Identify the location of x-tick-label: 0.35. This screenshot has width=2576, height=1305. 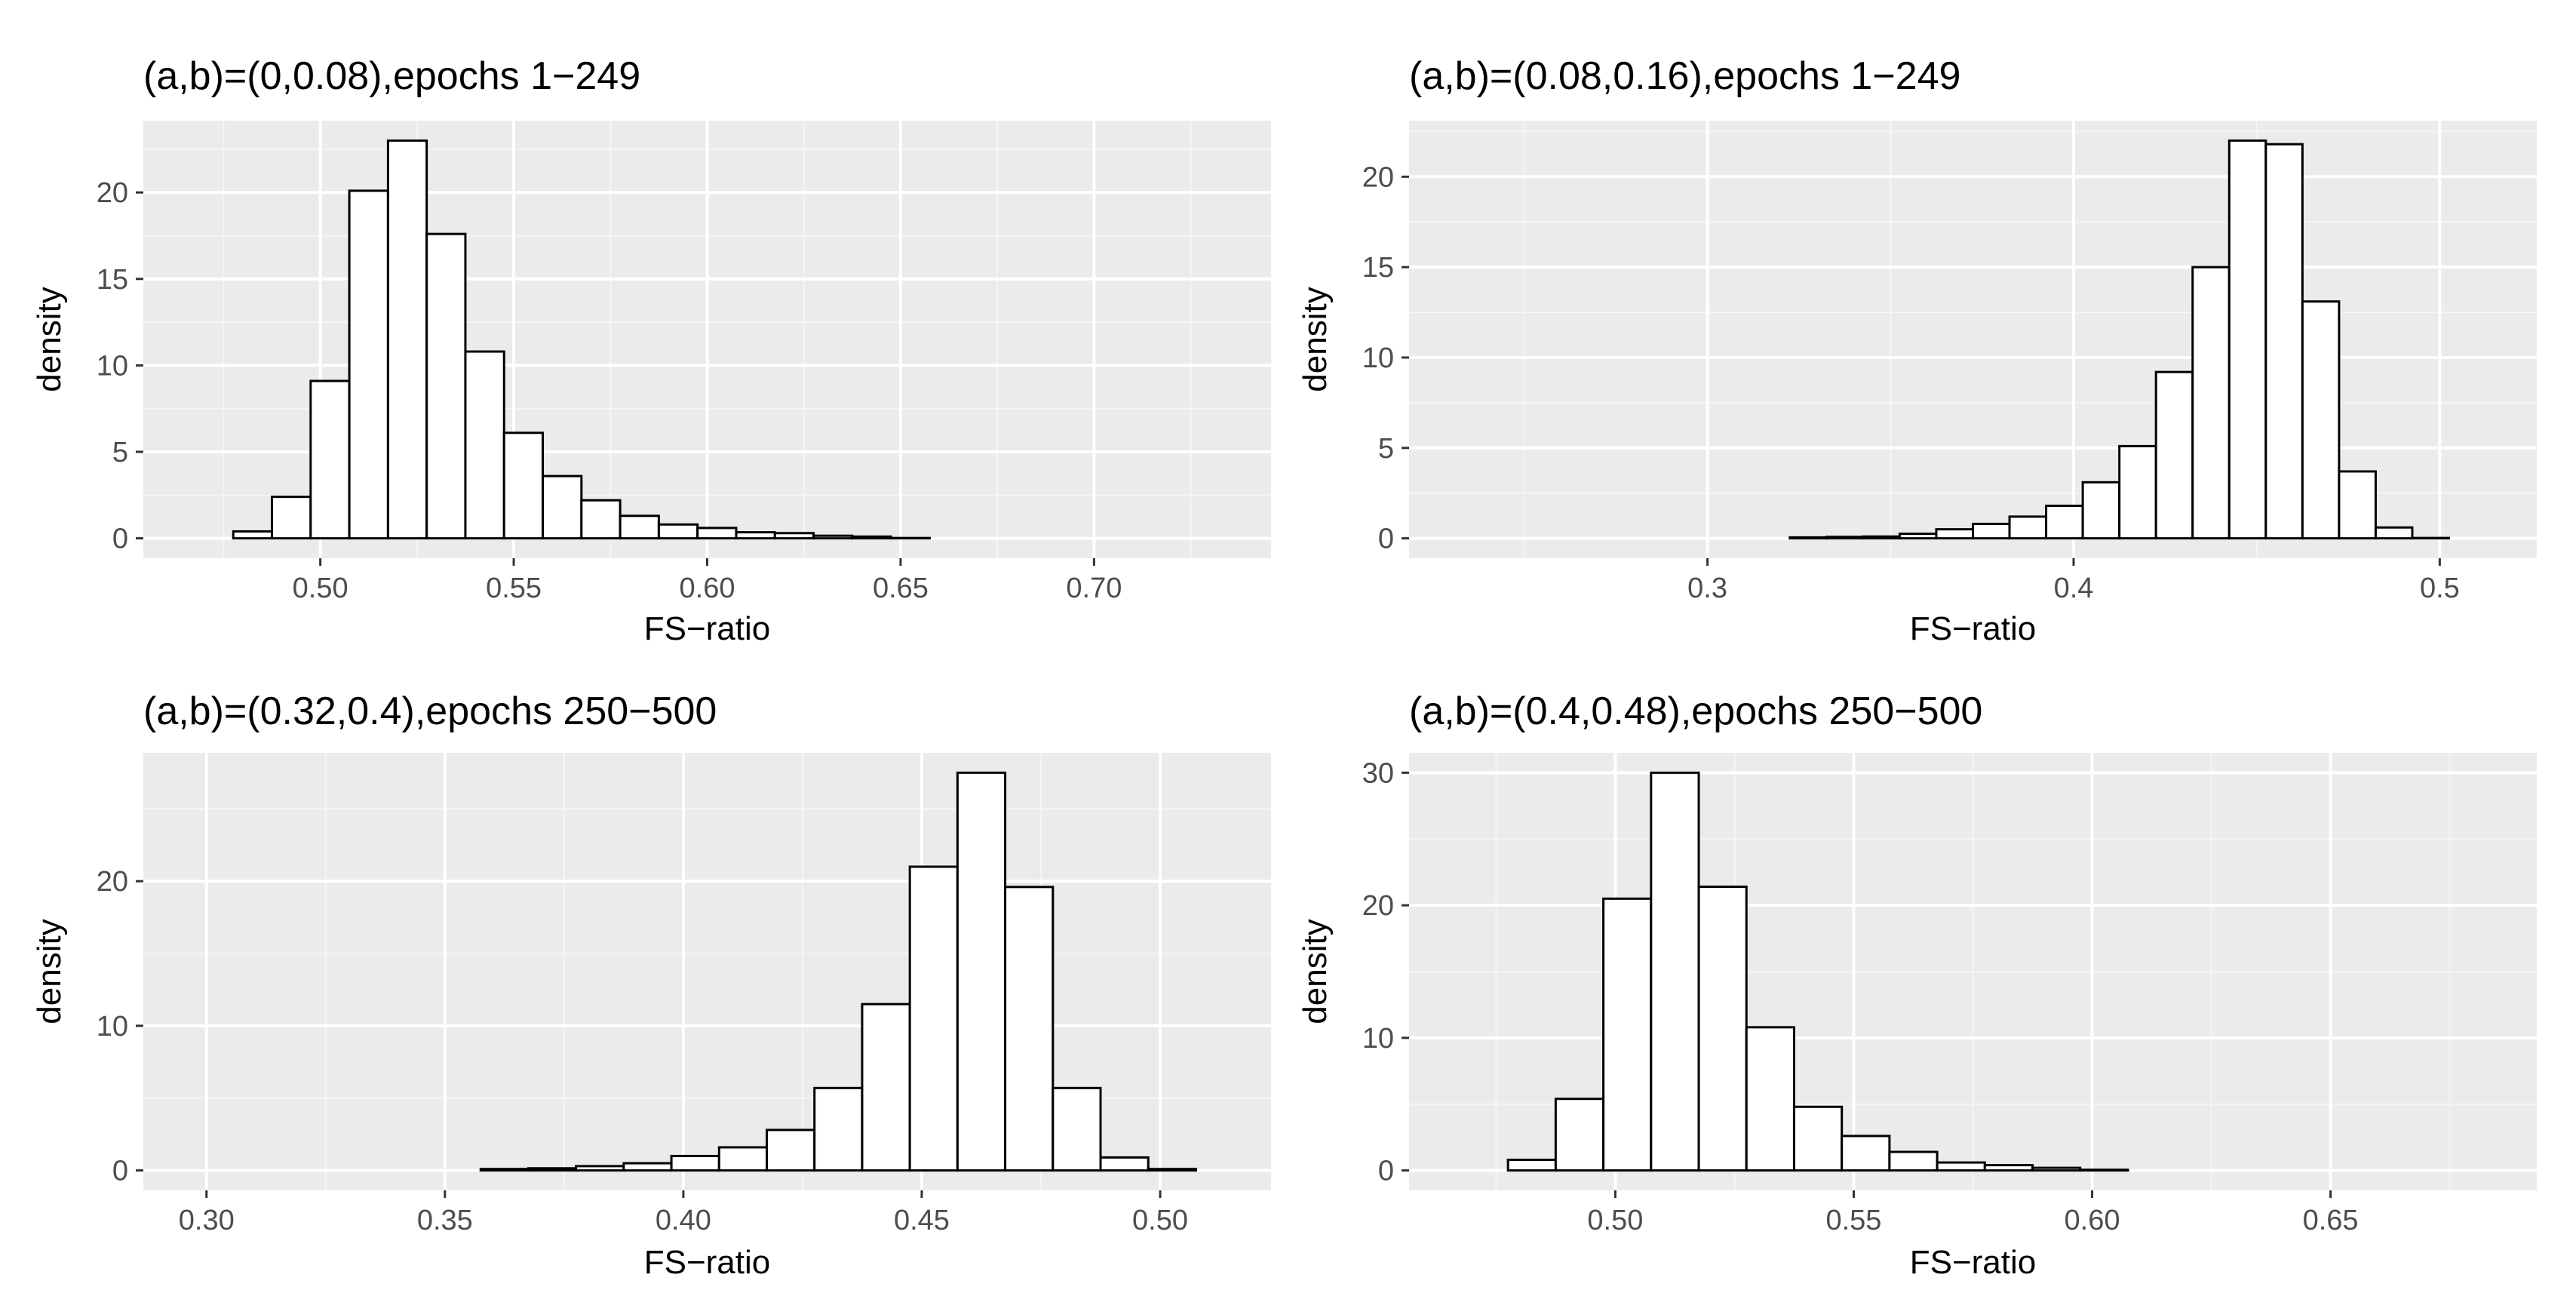
(445, 1220).